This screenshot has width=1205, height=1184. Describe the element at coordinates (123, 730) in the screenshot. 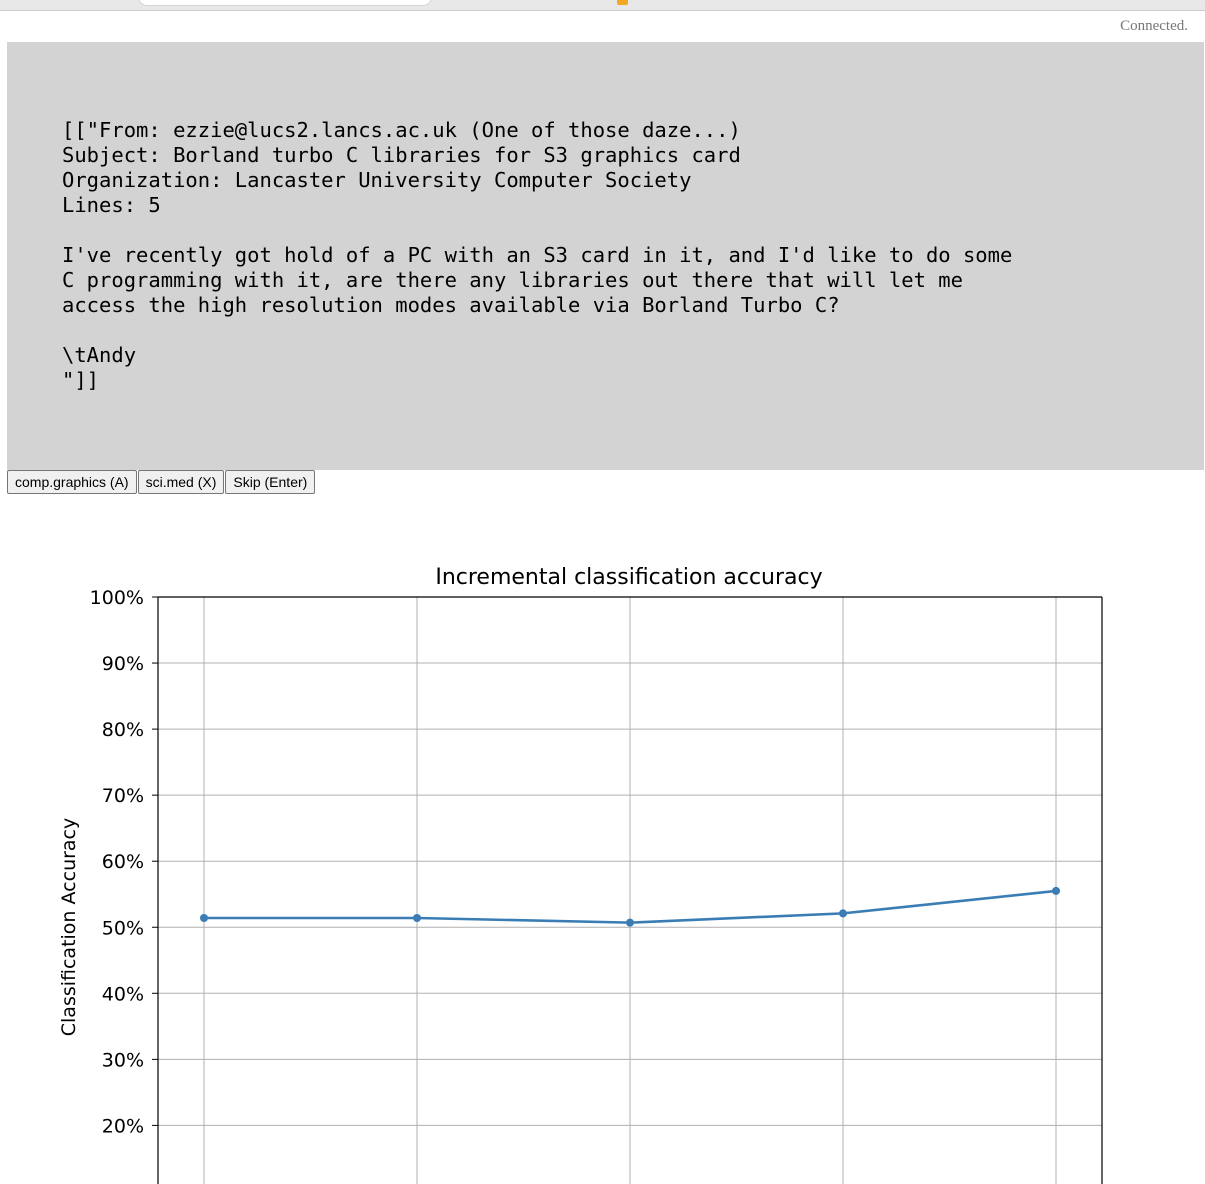

I see `y-tick-label: 80%` at that location.